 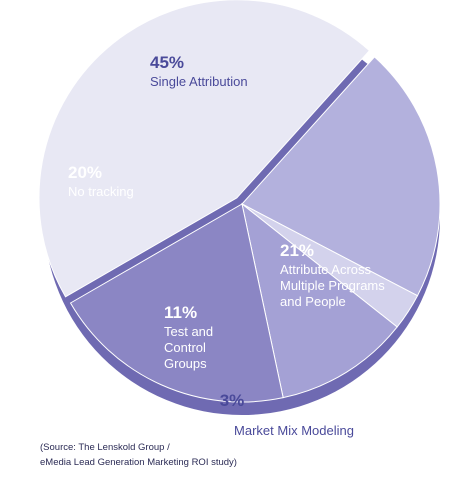 I want to click on slice-category-label-line: Multiple Programs, so click(x=332, y=285).